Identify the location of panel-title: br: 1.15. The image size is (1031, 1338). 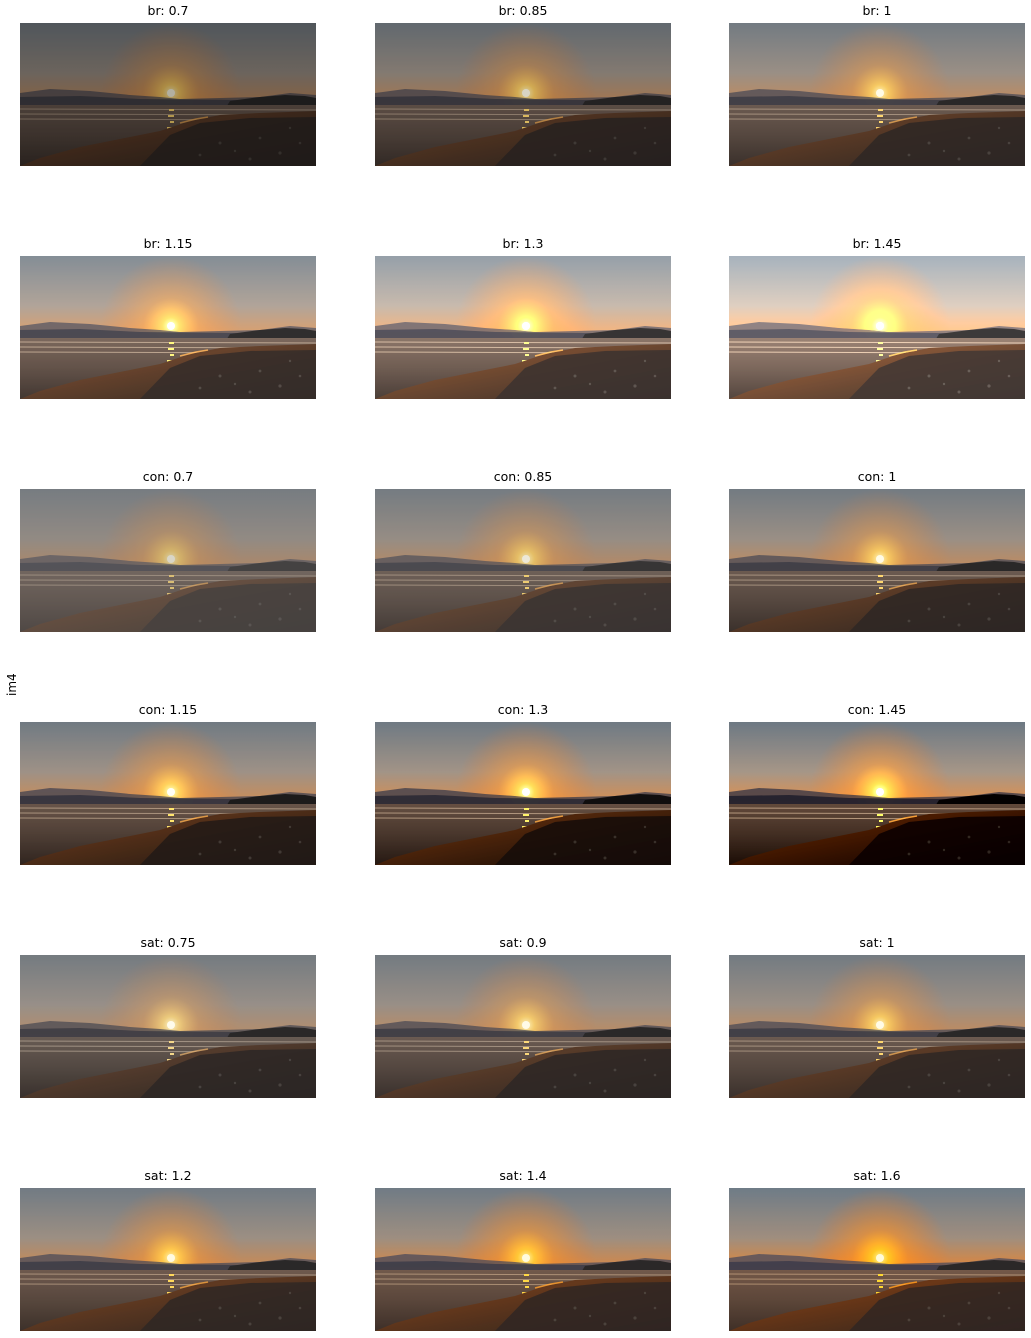
(168, 244).